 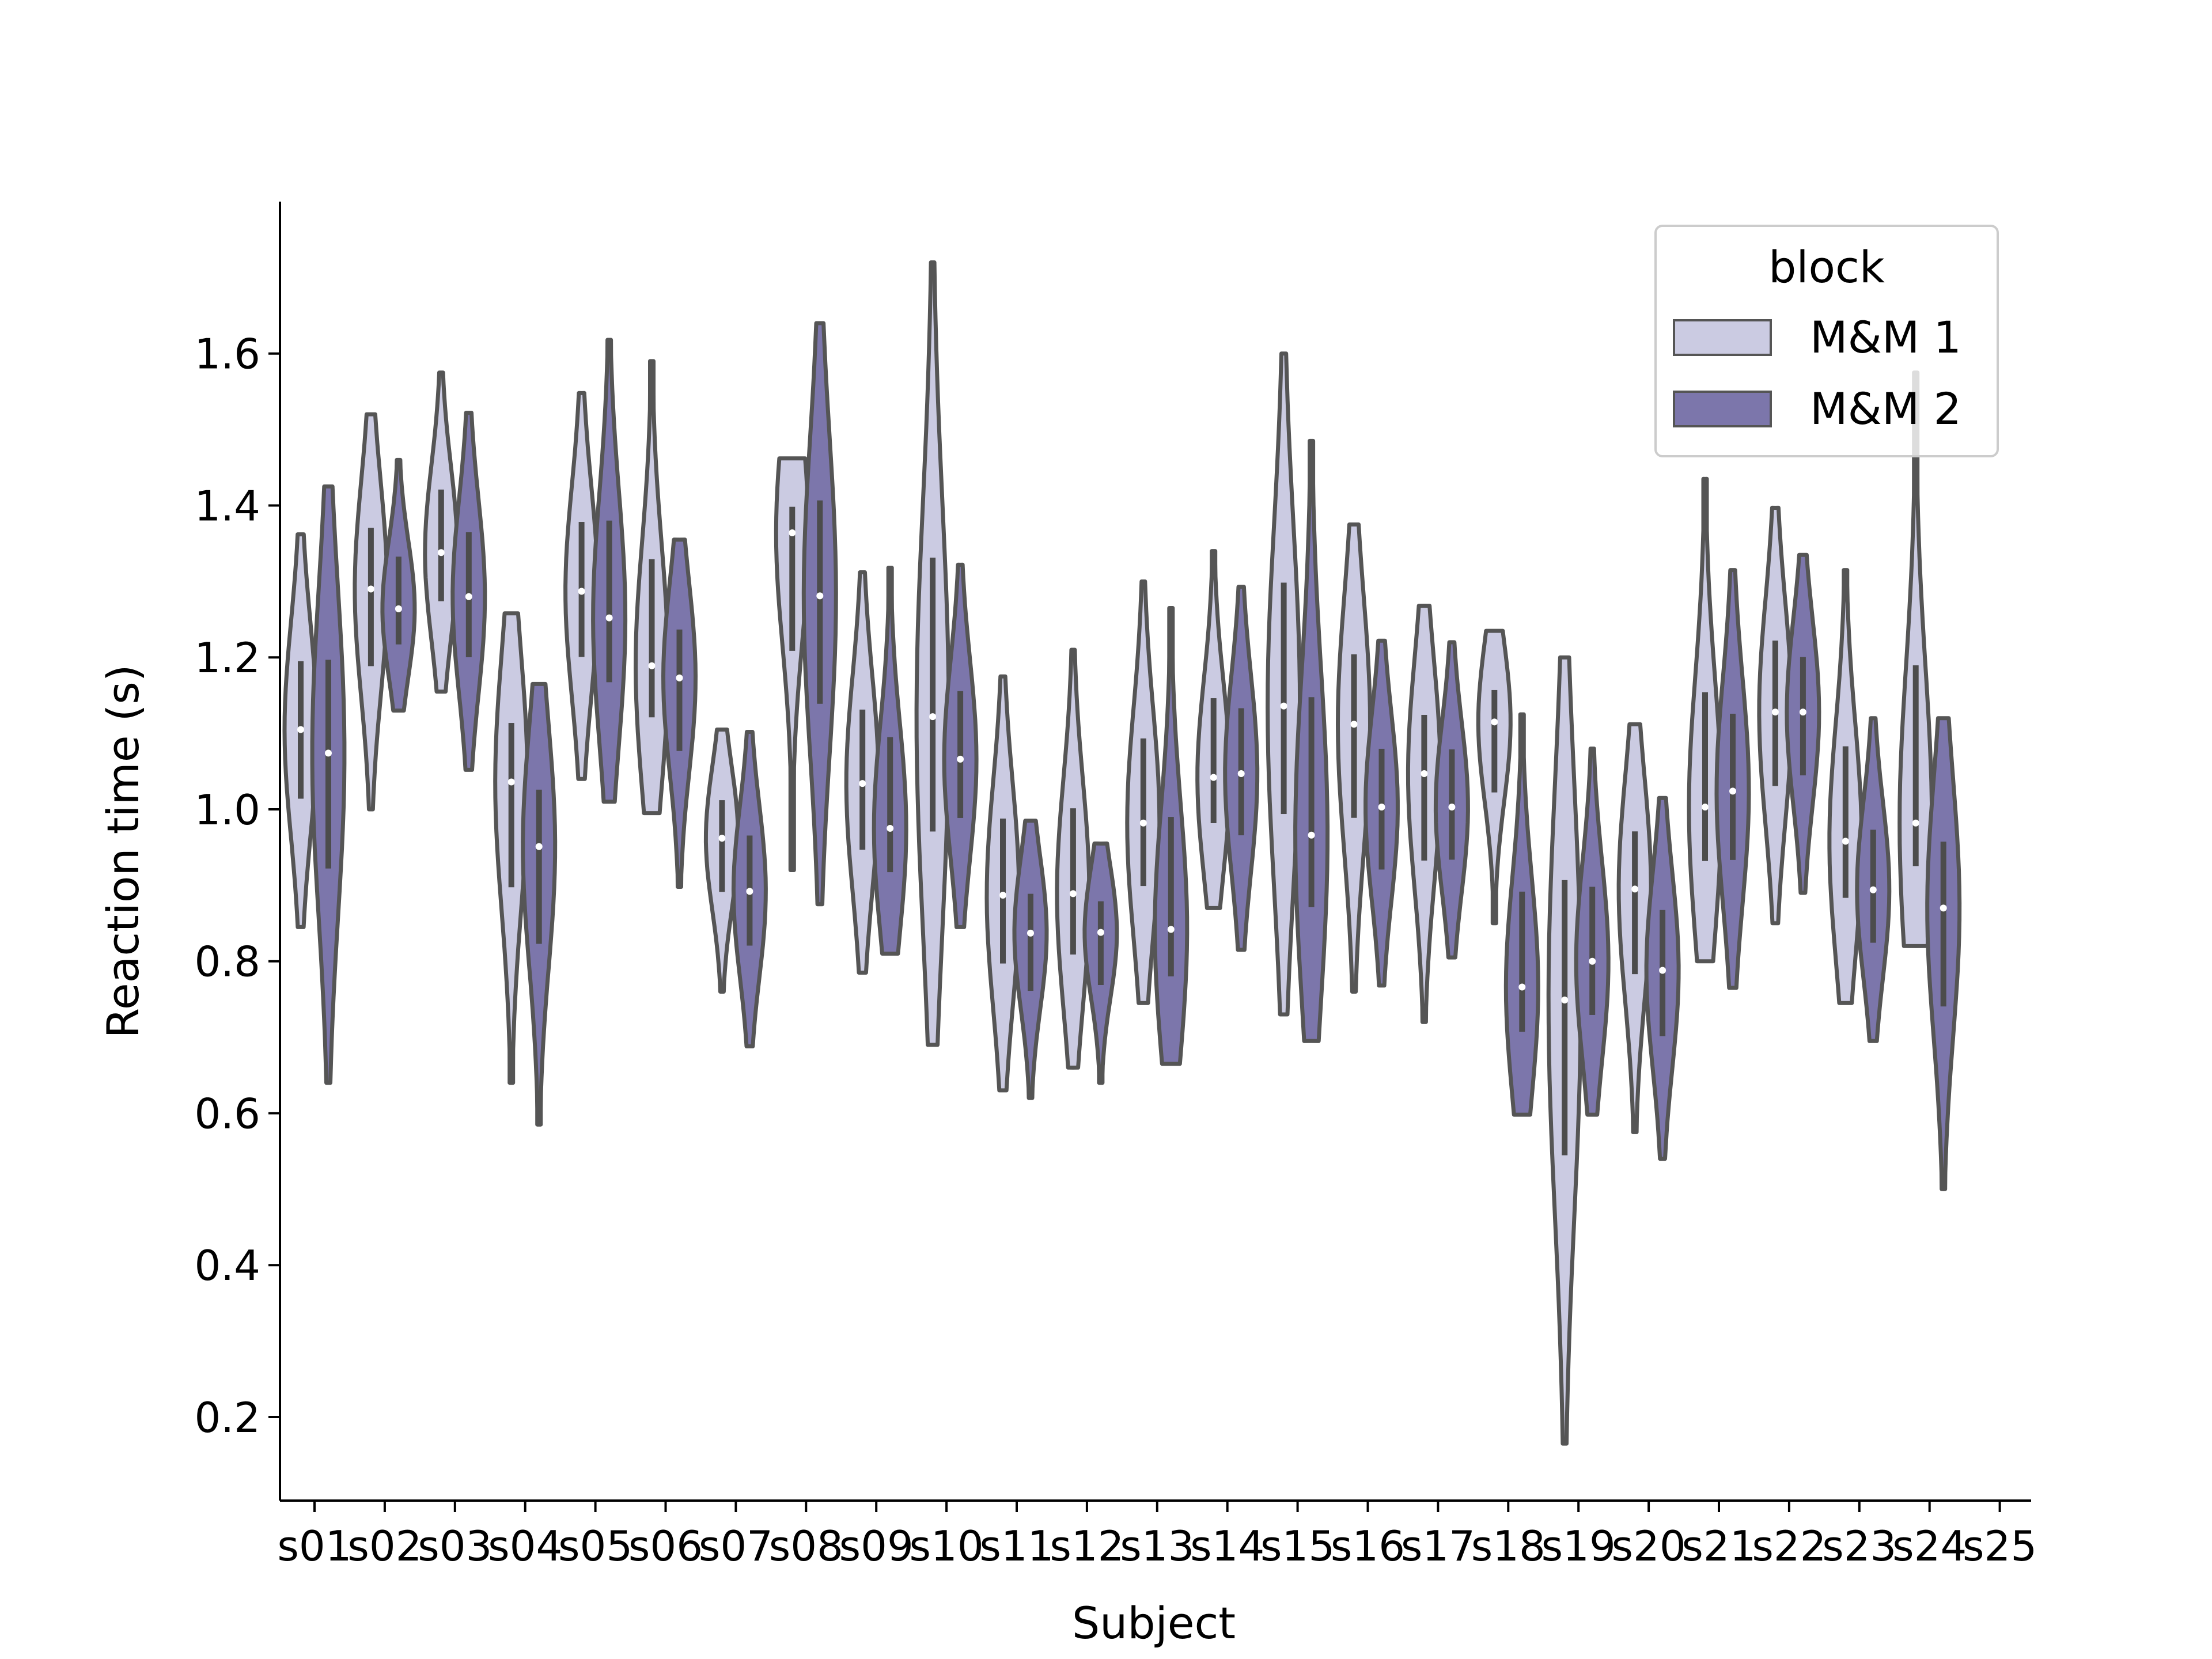 What do you see at coordinates (1915, 659) in the screenshot?
I see `violin-s24-mm1` at bounding box center [1915, 659].